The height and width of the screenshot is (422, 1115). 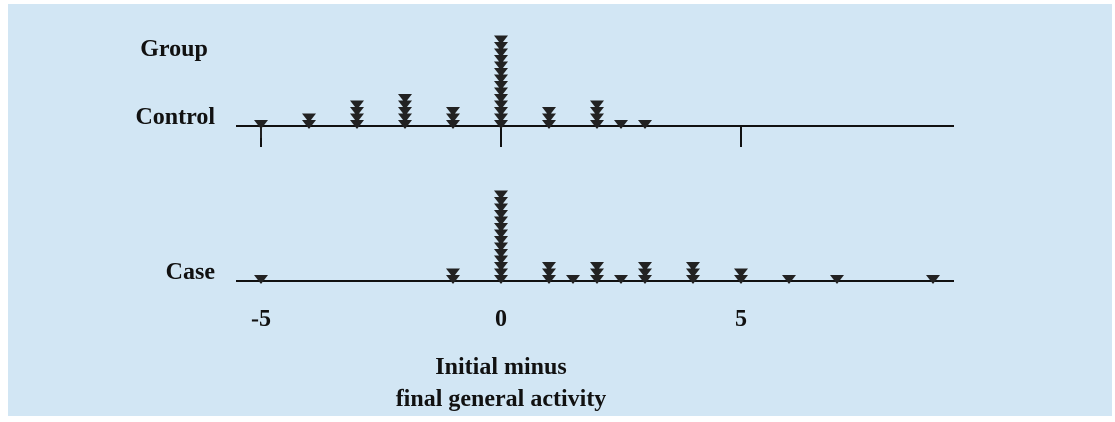 I want to click on xlabel-line2: final general activity, so click(x=501, y=399).